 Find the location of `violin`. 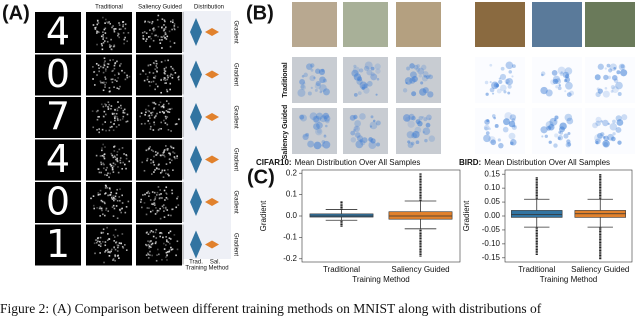

violin is located at coordinates (212, 74).